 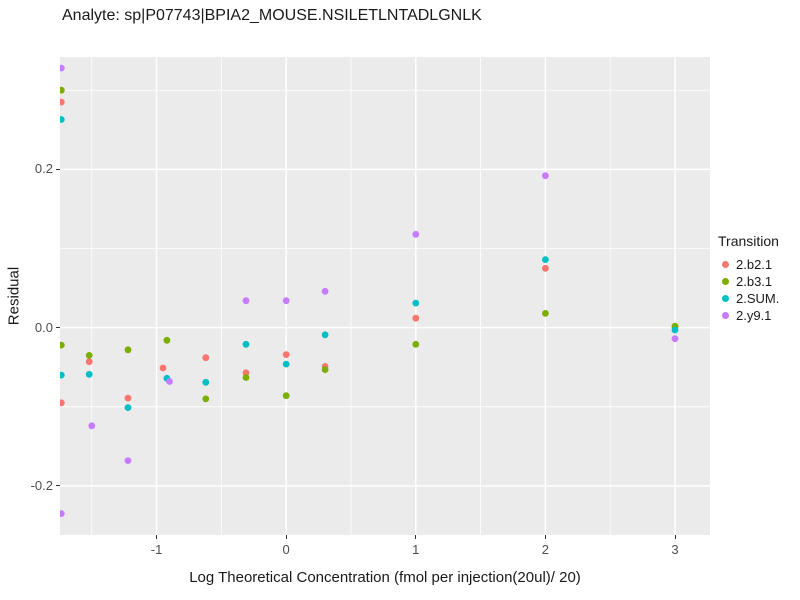 I want to click on legend-item-2.y9.1: 2.y9.1, so click(x=748, y=315).